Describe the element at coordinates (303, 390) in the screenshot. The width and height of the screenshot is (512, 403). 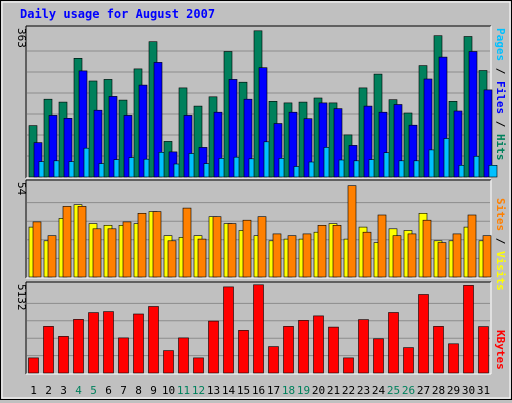
I see `day-label-19: 19` at that location.